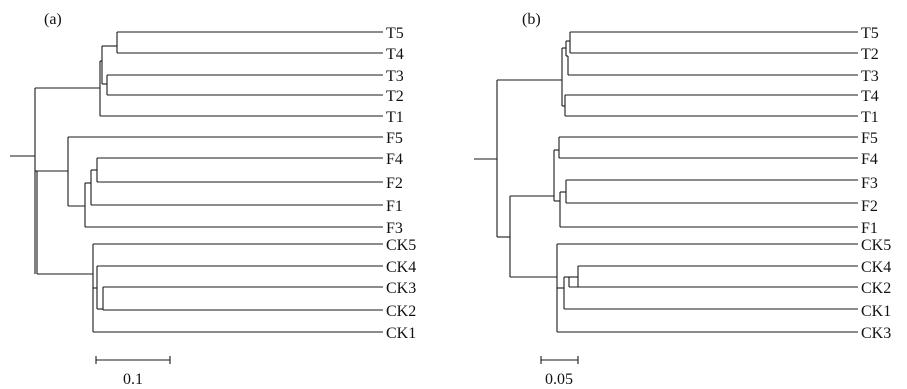  Describe the element at coordinates (531, 19) in the screenshot. I see `panel-label-b: (b)` at that location.